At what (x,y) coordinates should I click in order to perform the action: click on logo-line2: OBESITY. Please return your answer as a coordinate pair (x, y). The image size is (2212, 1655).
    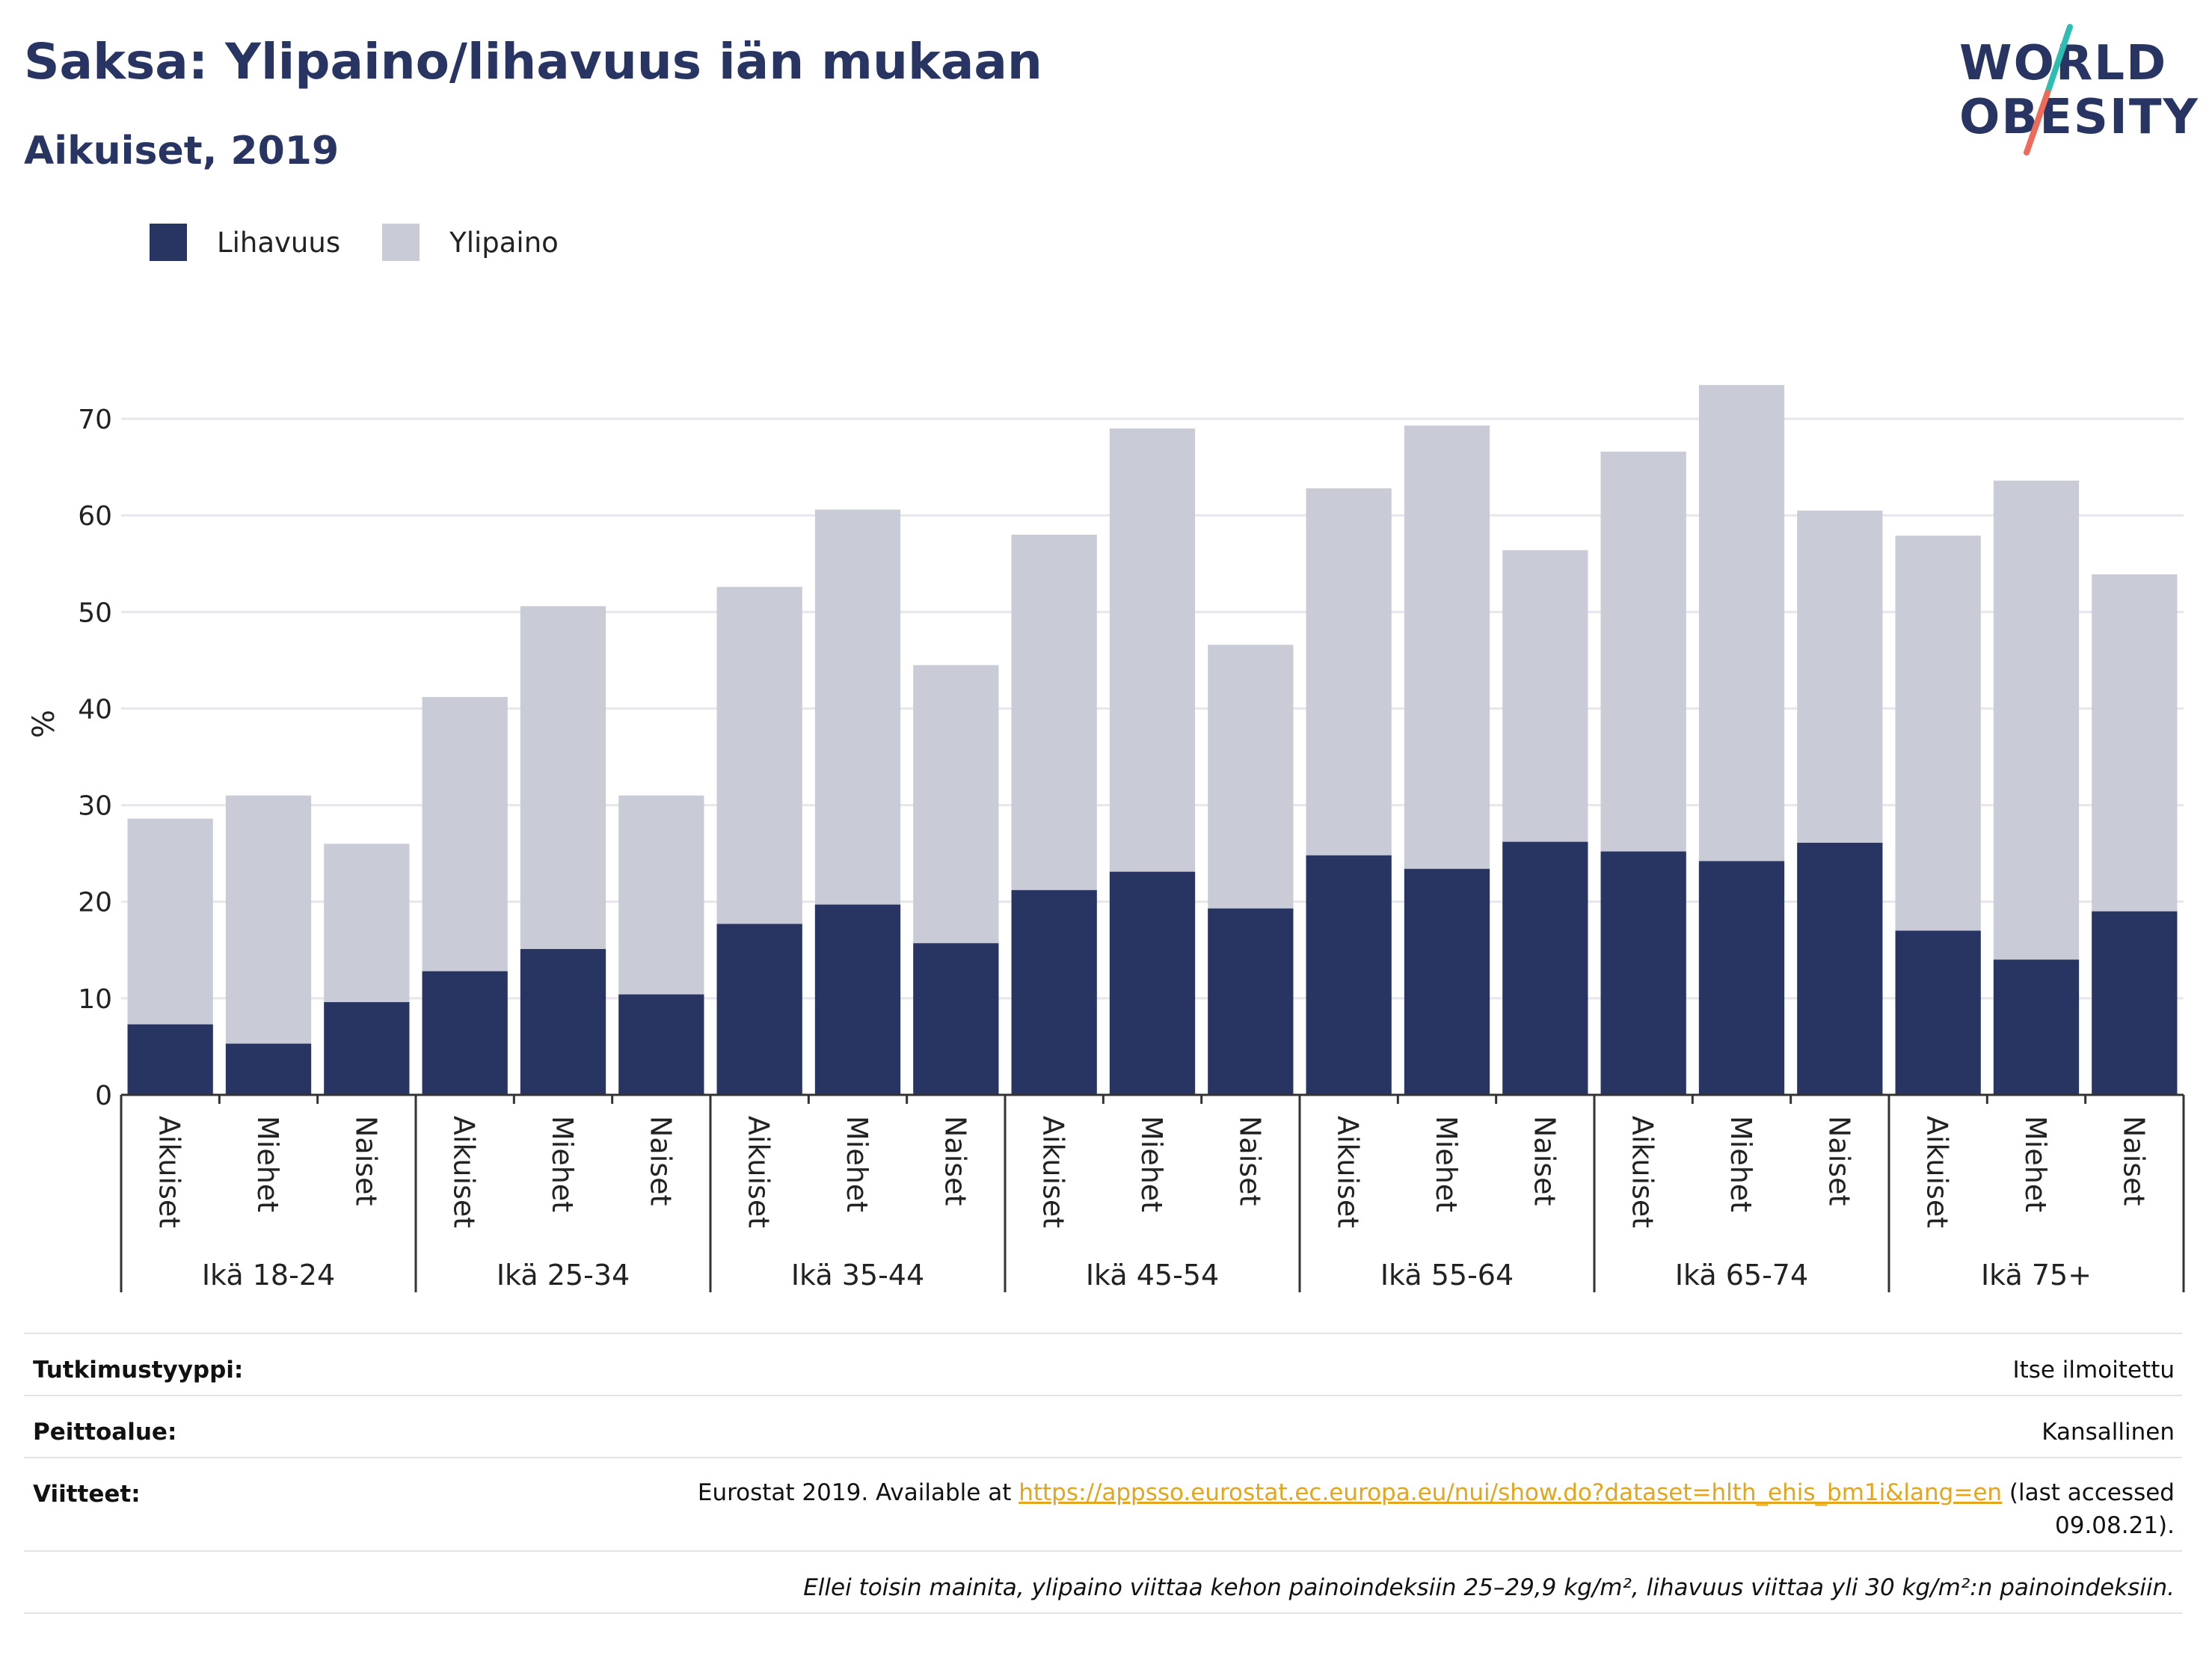
    Looking at the image, I should click on (2079, 117).